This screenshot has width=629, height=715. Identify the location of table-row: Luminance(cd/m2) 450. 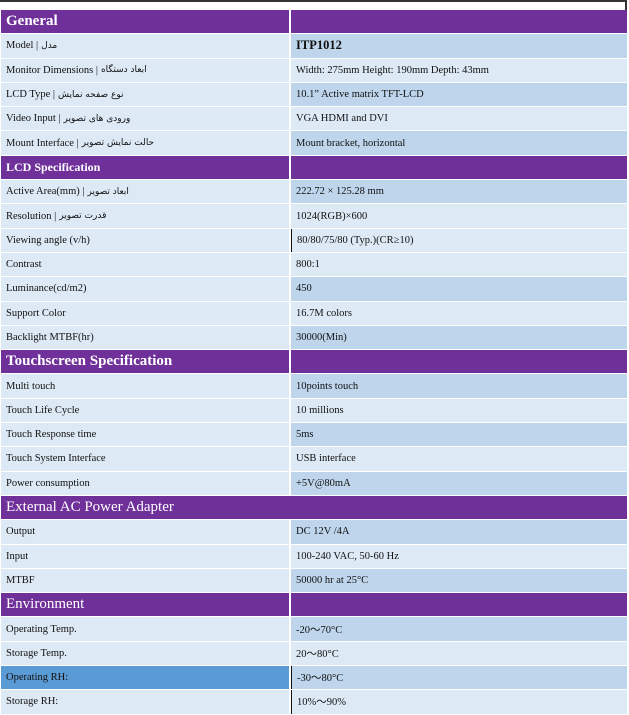
(314, 289).